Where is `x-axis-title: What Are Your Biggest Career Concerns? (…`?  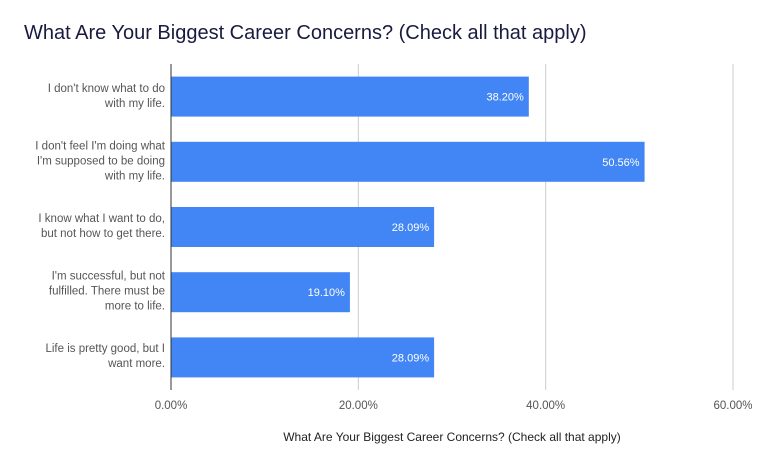 x-axis-title: What Are Your Biggest Career Concerns? (… is located at coordinates (452, 437).